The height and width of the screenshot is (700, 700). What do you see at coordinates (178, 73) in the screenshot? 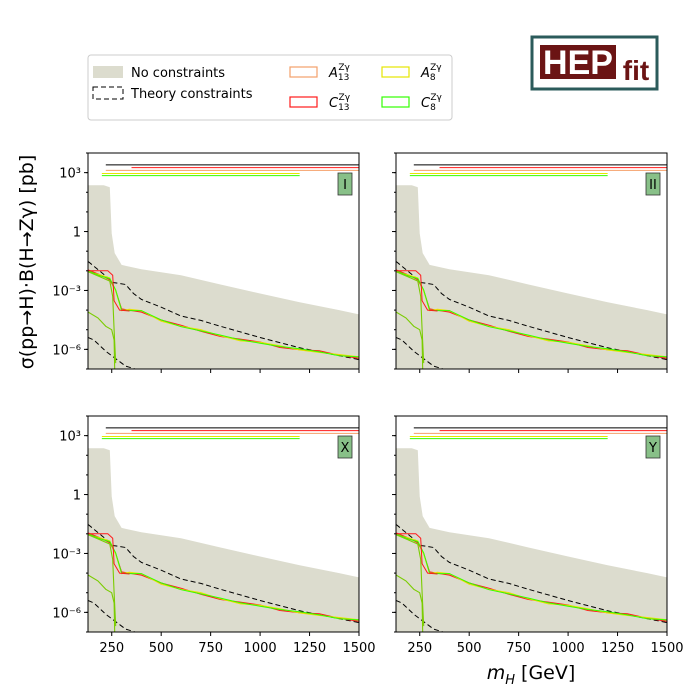
I see `legend-fill-label: No constraints` at bounding box center [178, 73].